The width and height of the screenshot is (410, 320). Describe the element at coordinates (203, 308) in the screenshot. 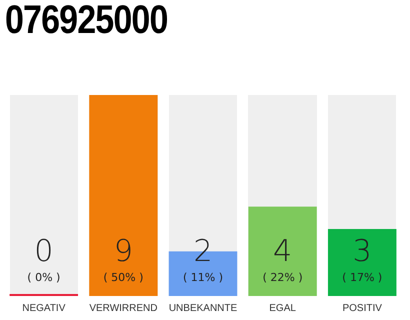

I see `x-tick-label: UNBEKANNTE` at that location.